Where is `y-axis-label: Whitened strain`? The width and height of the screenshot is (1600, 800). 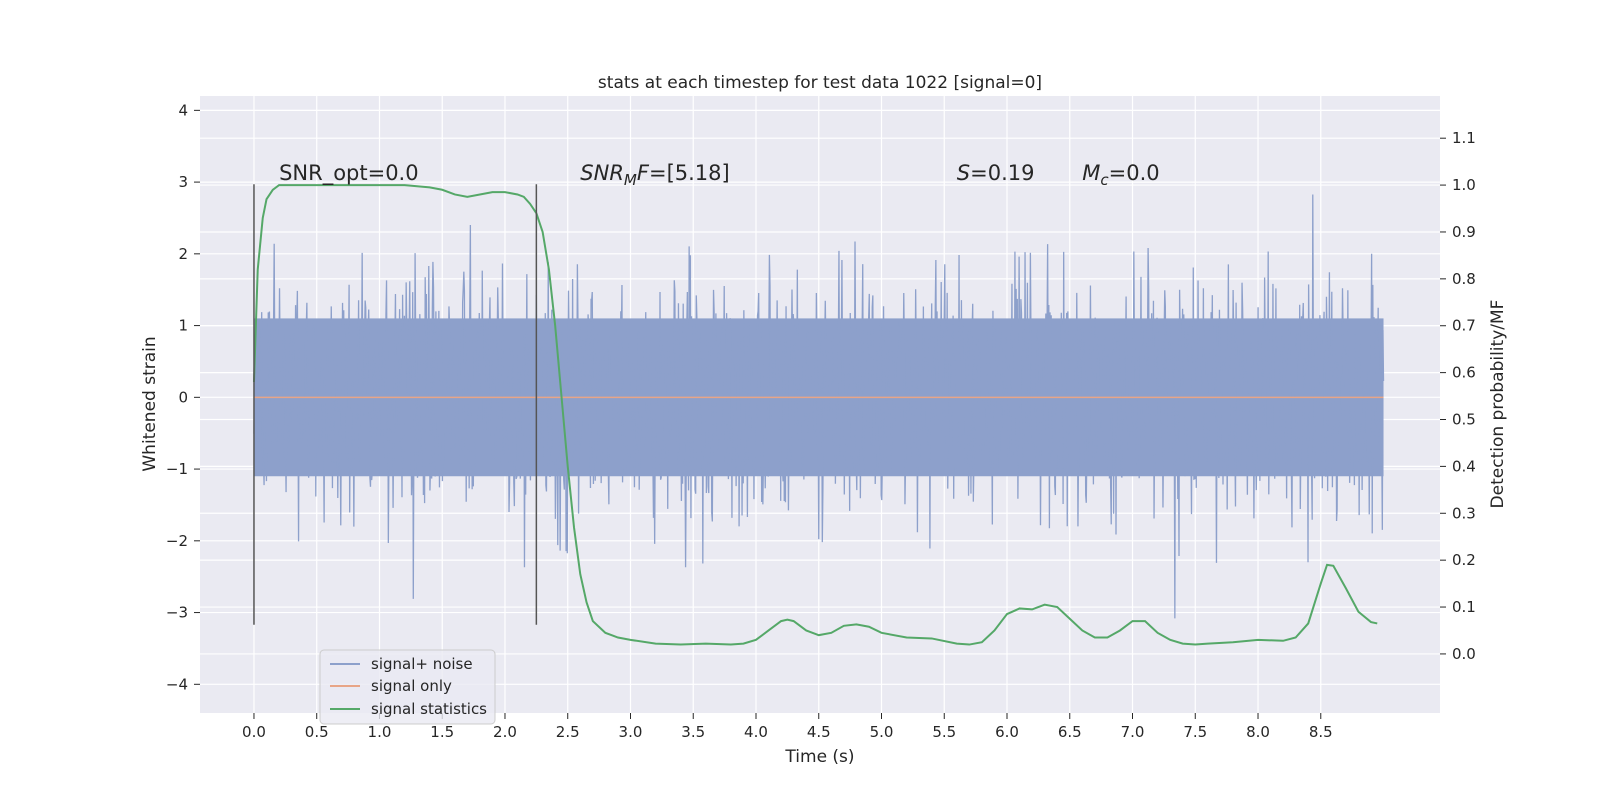 y-axis-label: Whitened strain is located at coordinates (150, 403).